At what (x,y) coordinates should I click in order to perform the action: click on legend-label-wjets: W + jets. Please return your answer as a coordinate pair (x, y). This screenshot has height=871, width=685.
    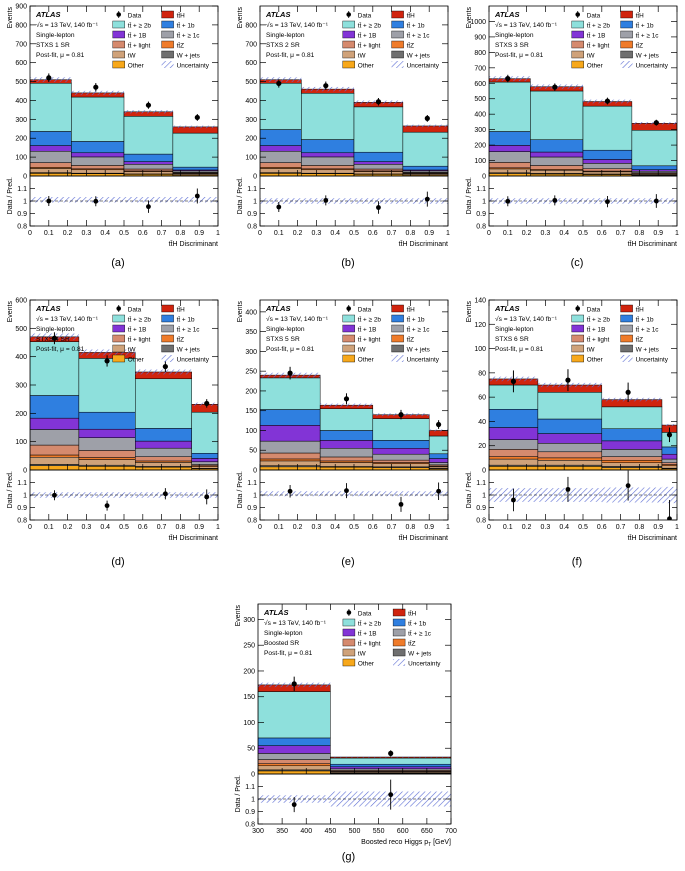
    Looking at the image, I should click on (188, 350).